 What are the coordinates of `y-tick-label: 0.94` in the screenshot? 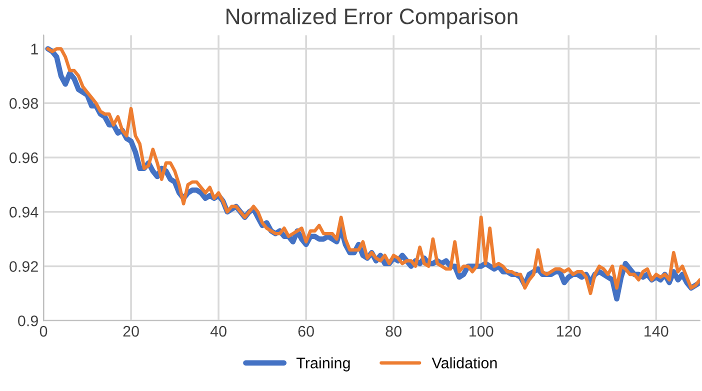 It's located at (24, 212).